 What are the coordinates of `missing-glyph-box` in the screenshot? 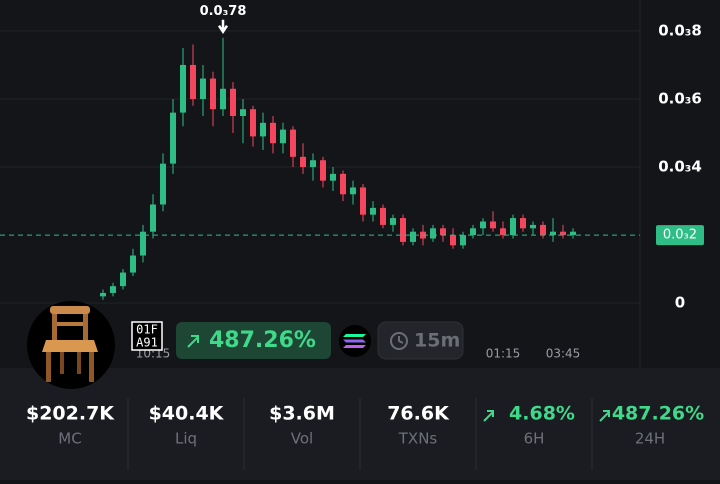 It's located at (147, 336).